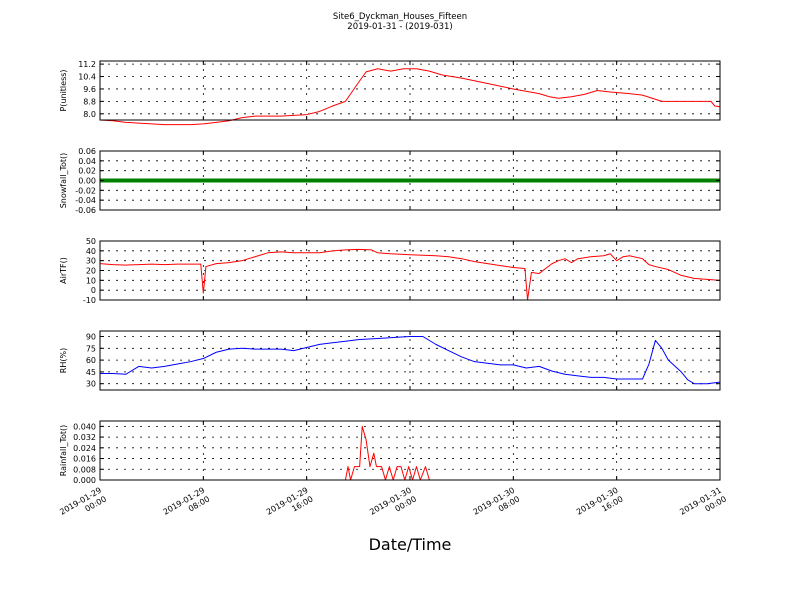 The width and height of the screenshot is (800, 604). I want to click on y-tick-label: 10, so click(91, 280).